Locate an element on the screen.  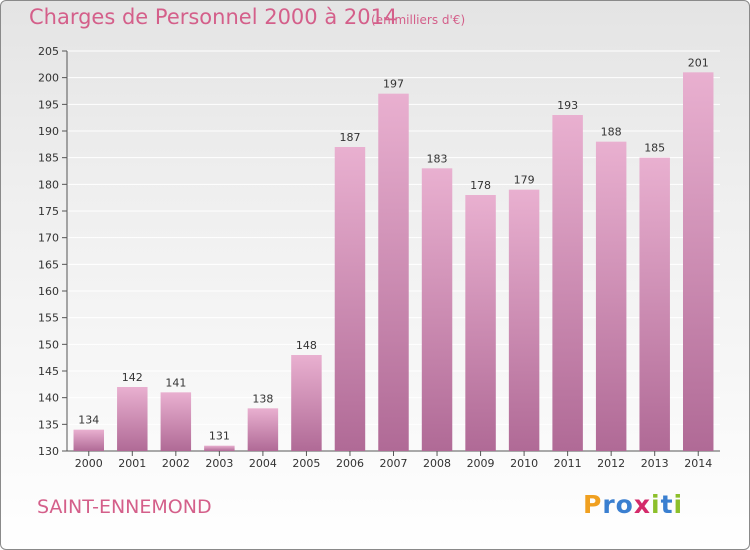
bar-2014 is located at coordinates (698, 261).